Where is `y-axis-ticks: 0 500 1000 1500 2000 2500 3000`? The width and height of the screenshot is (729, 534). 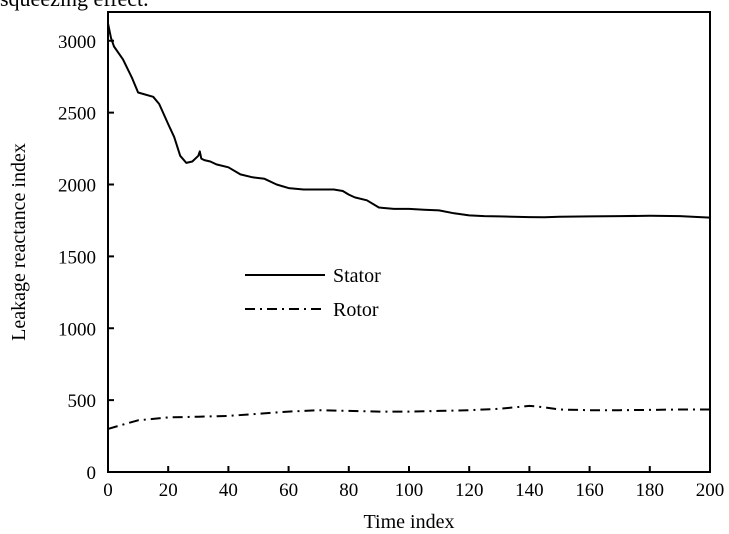
y-axis-ticks: 0 500 1000 1500 2000 2500 3000 is located at coordinates (86, 258).